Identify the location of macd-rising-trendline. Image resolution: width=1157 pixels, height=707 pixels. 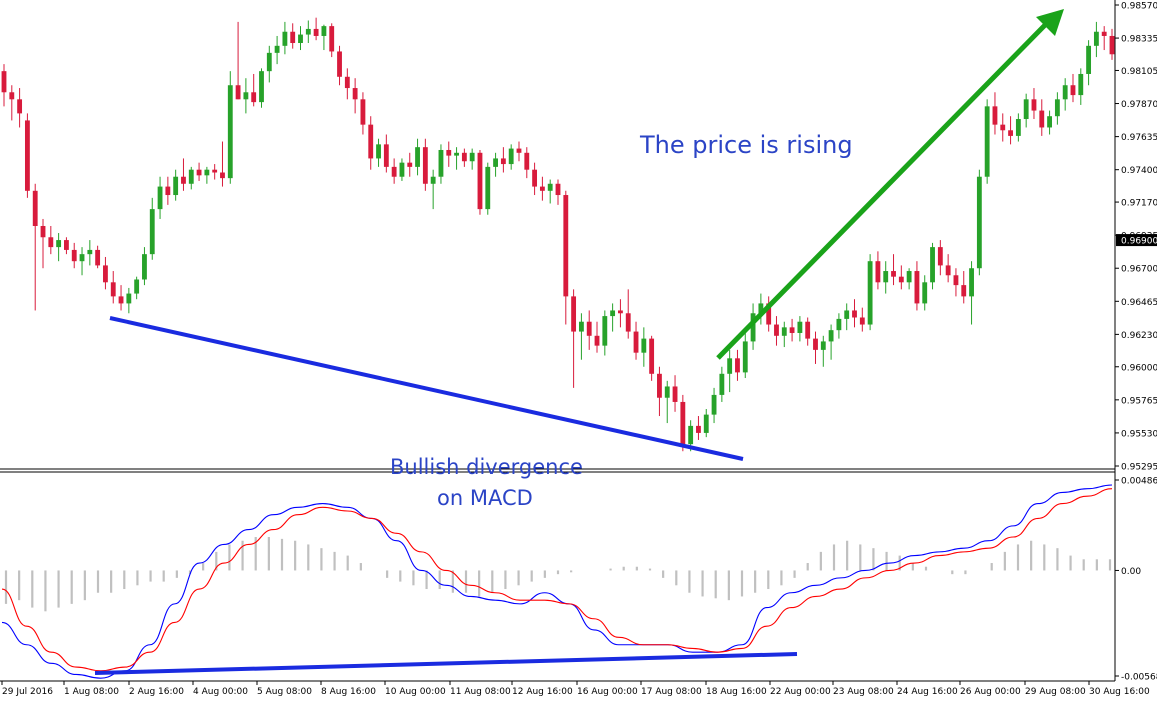
(446, 663).